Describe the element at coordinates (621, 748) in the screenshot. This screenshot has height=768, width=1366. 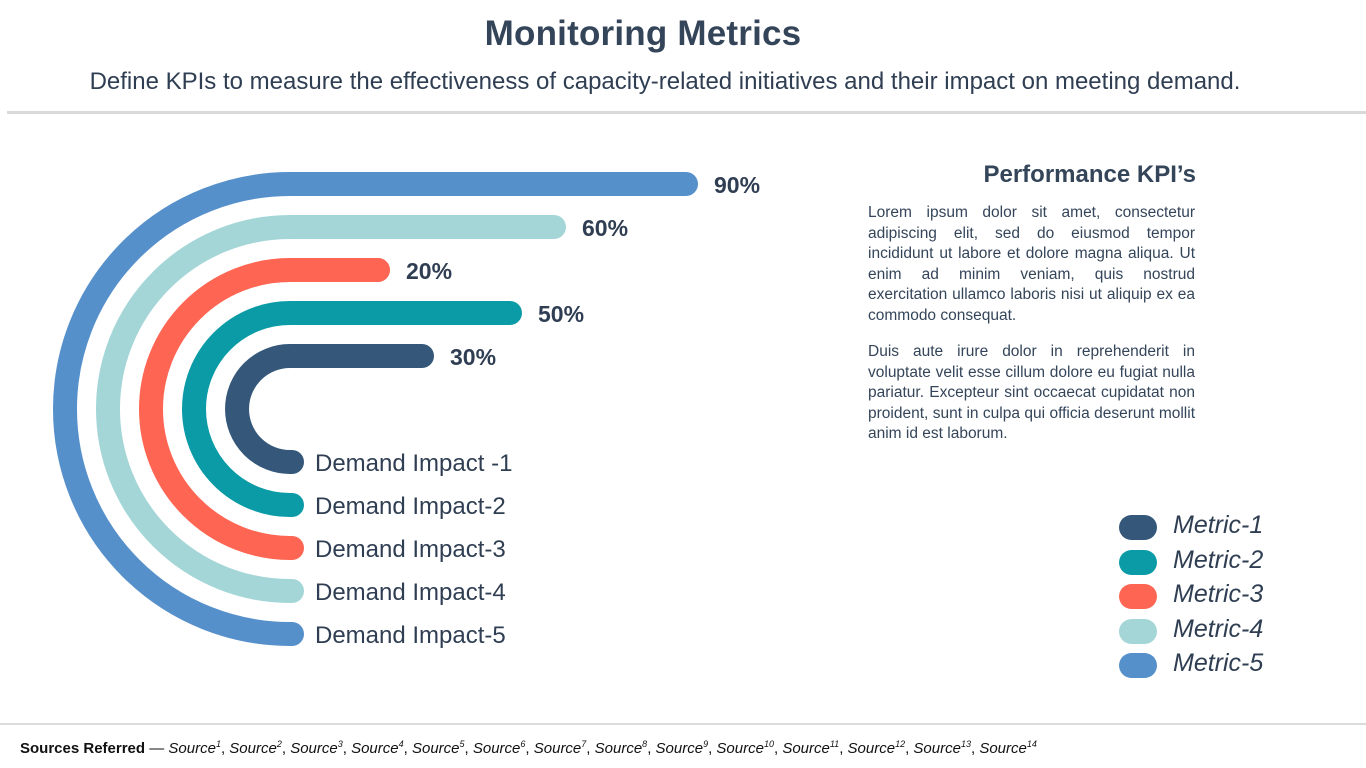
I see `source-item: Source8` at that location.